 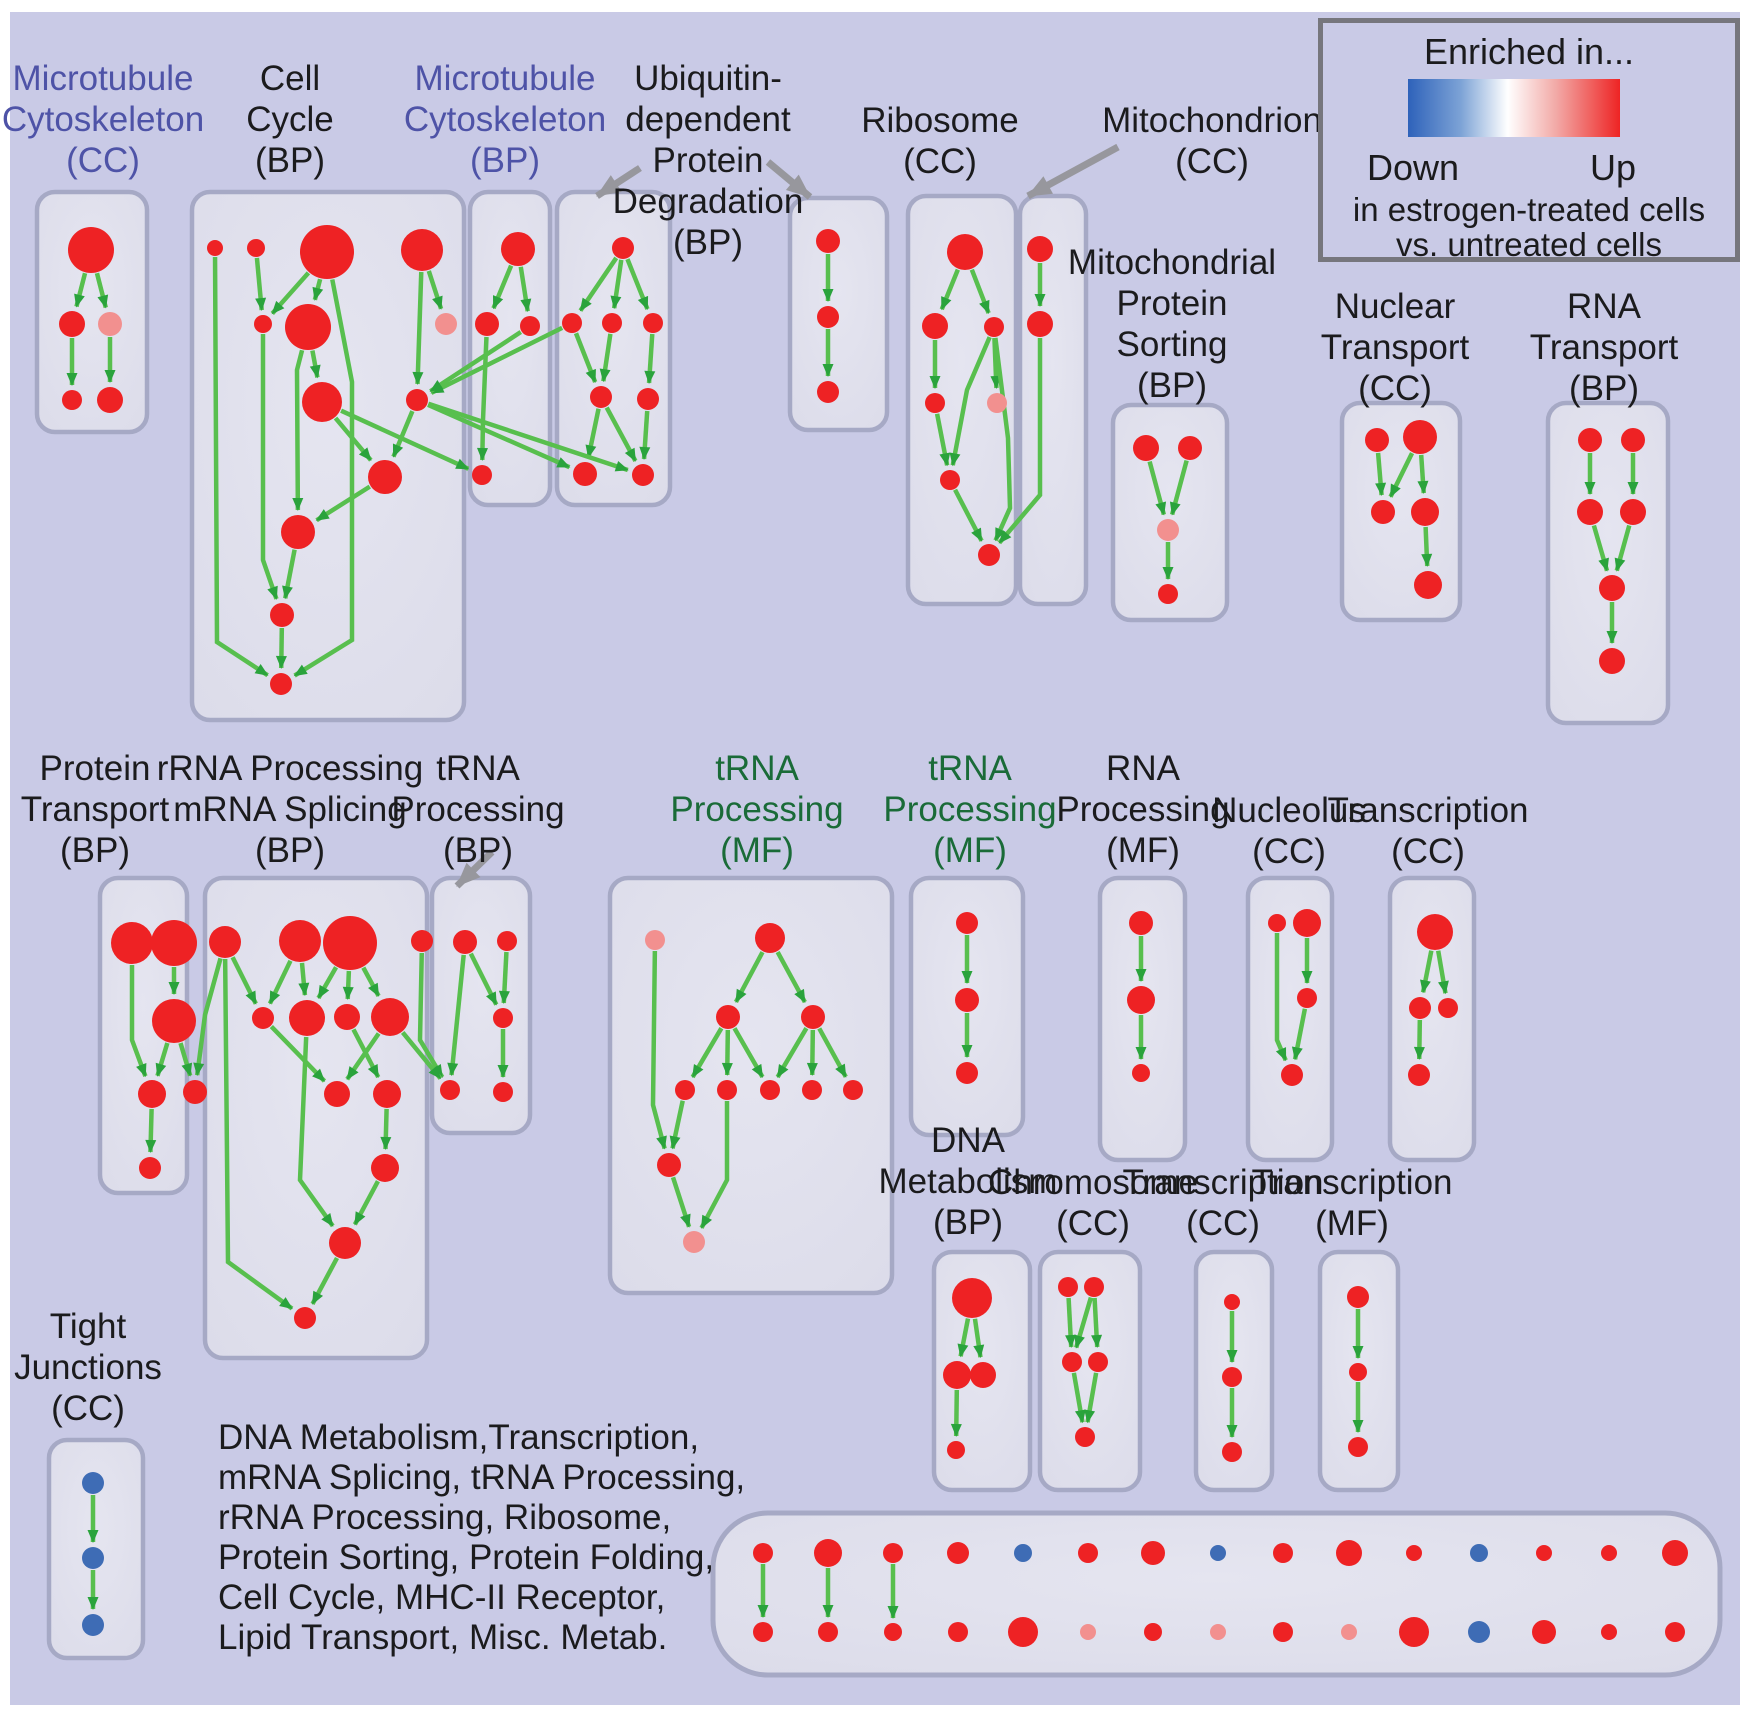 I want to click on legend-subtitle-2: vs. untreated cells, so click(x=1529, y=244).